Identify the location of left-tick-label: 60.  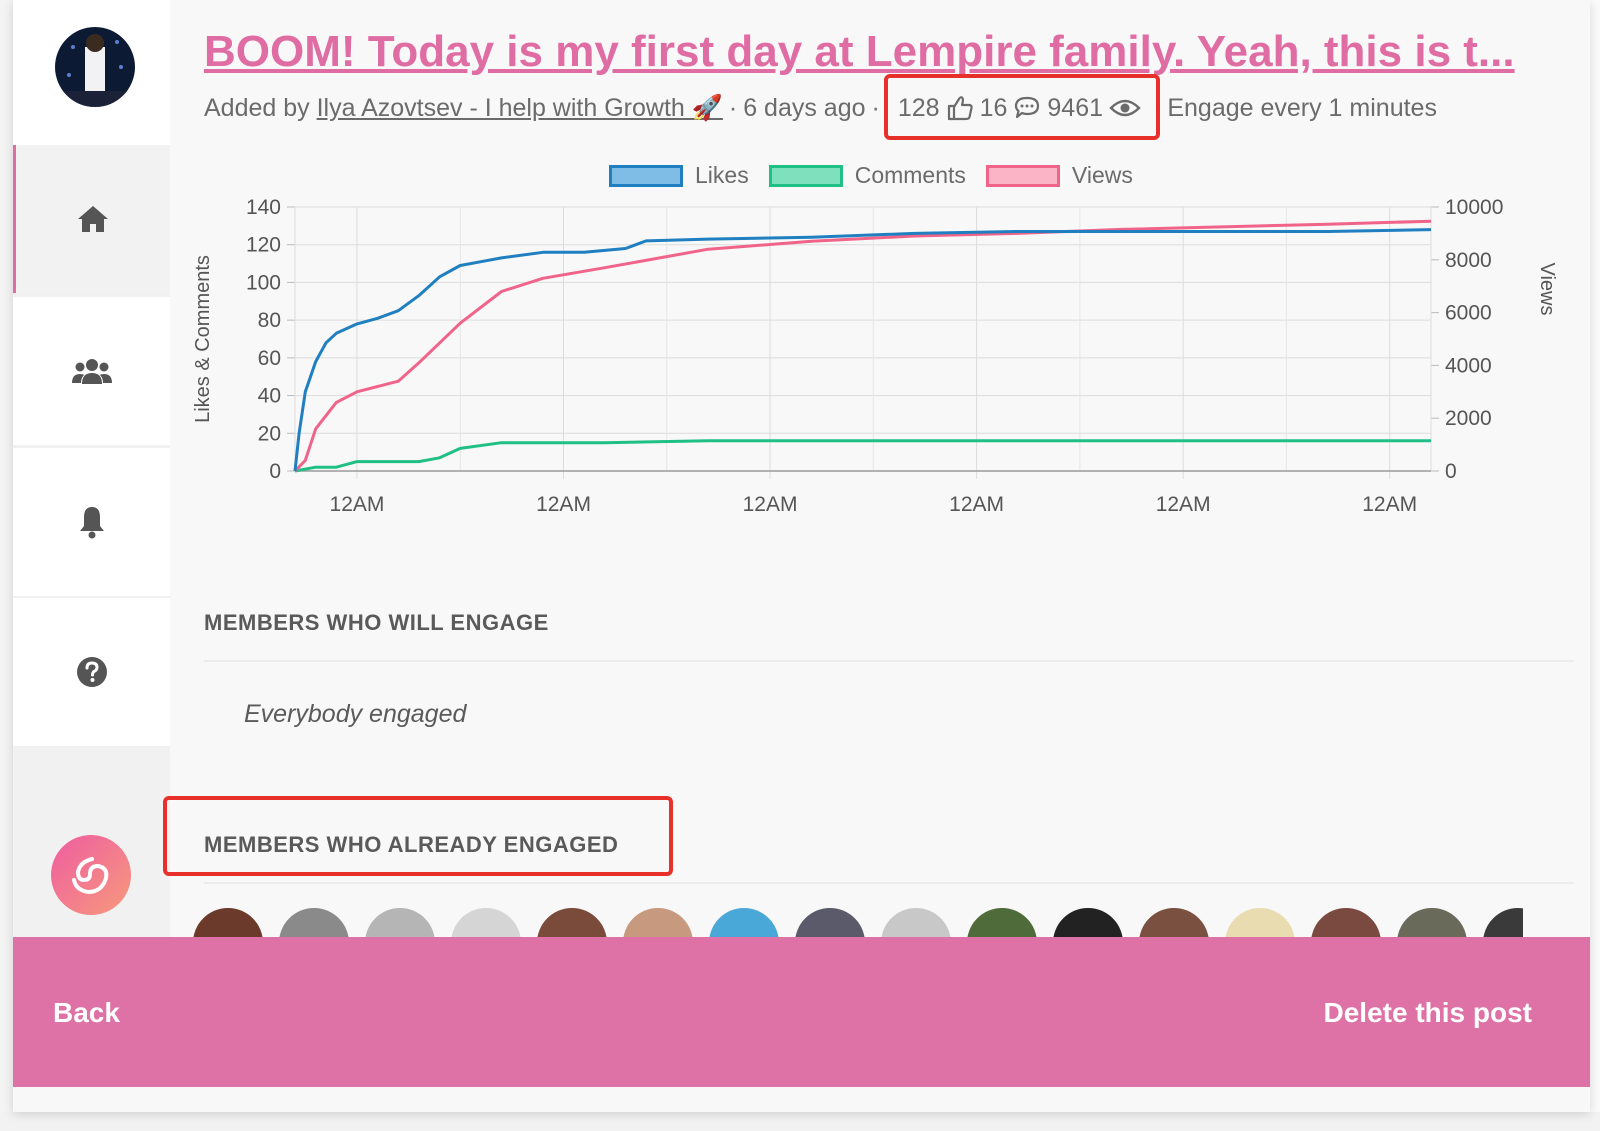
(269, 358).